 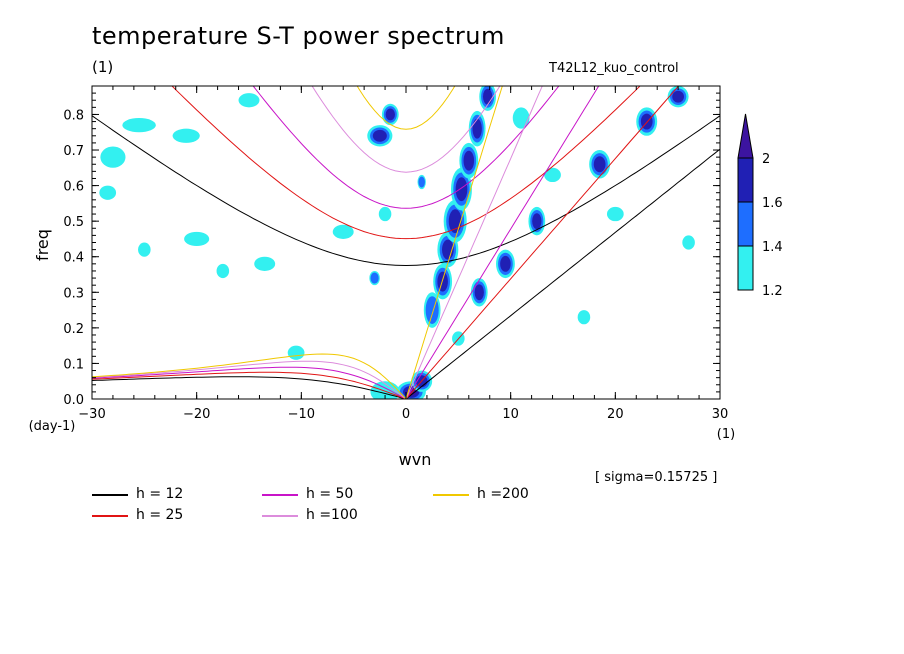 I want to click on legend-label: h = 50, so click(x=330, y=494).